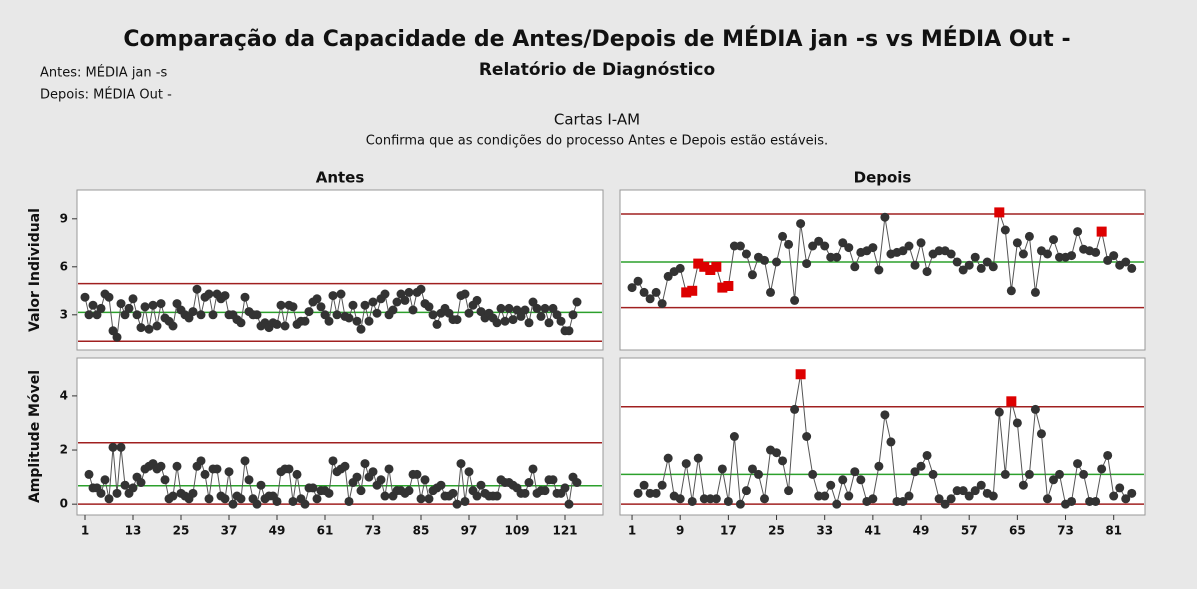 The image size is (1197, 589). I want to click on y-tick-label: 4, so click(64, 395).